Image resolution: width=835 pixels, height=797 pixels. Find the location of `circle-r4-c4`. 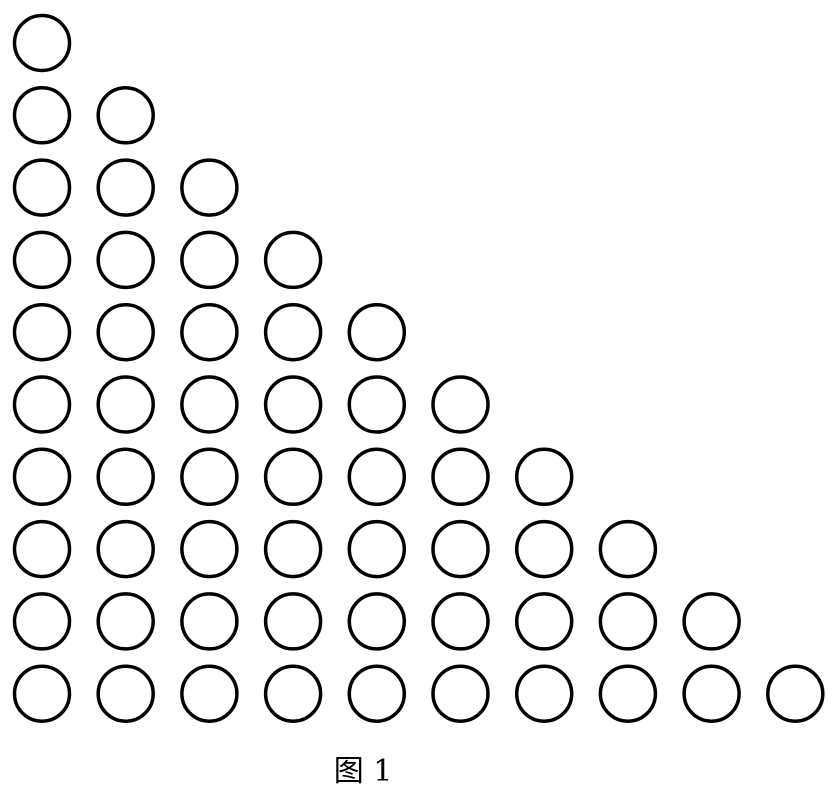

circle-r4-c4 is located at coordinates (293, 260).